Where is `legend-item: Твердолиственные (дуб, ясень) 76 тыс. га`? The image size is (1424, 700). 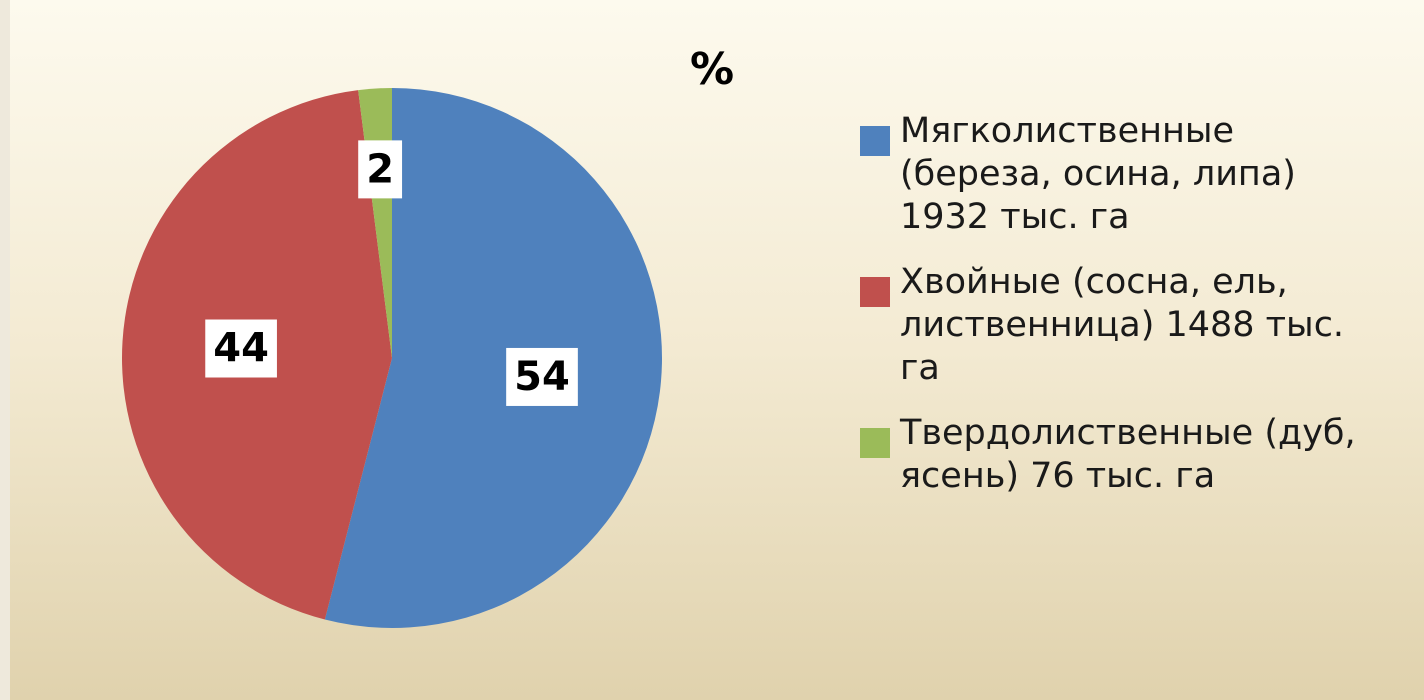 legend-item: Твердолиственные (дуб, ясень) 76 тыс. га is located at coordinates (1130, 455).